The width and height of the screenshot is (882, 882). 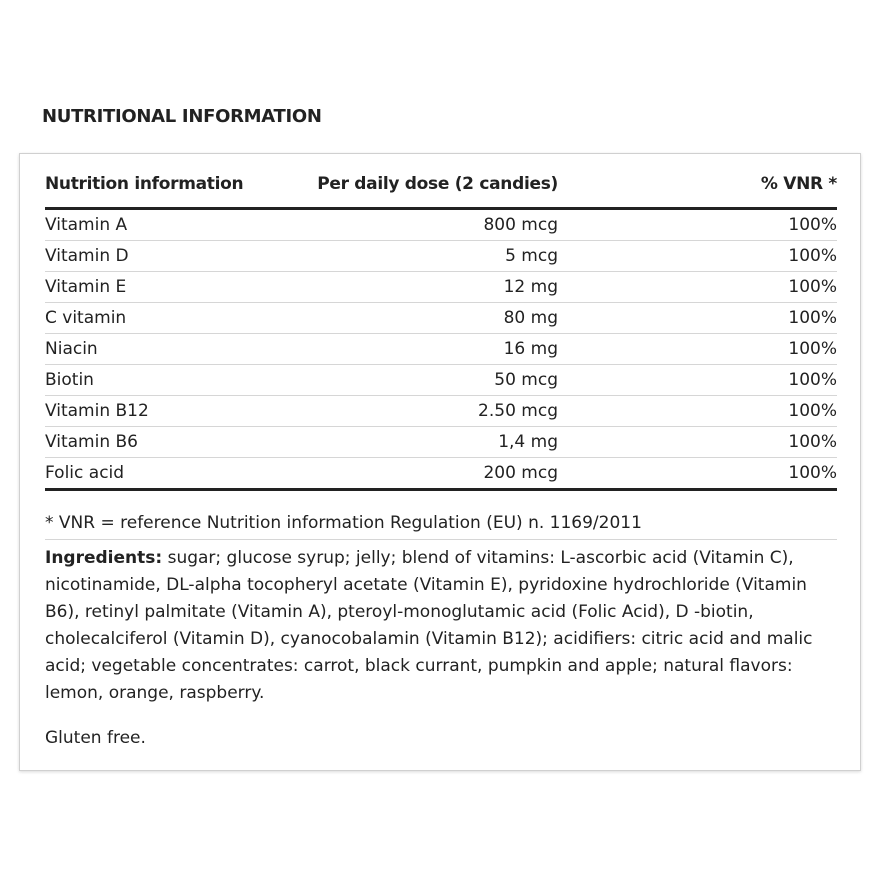 I want to click on column-header: % VNR *, so click(x=798, y=184).